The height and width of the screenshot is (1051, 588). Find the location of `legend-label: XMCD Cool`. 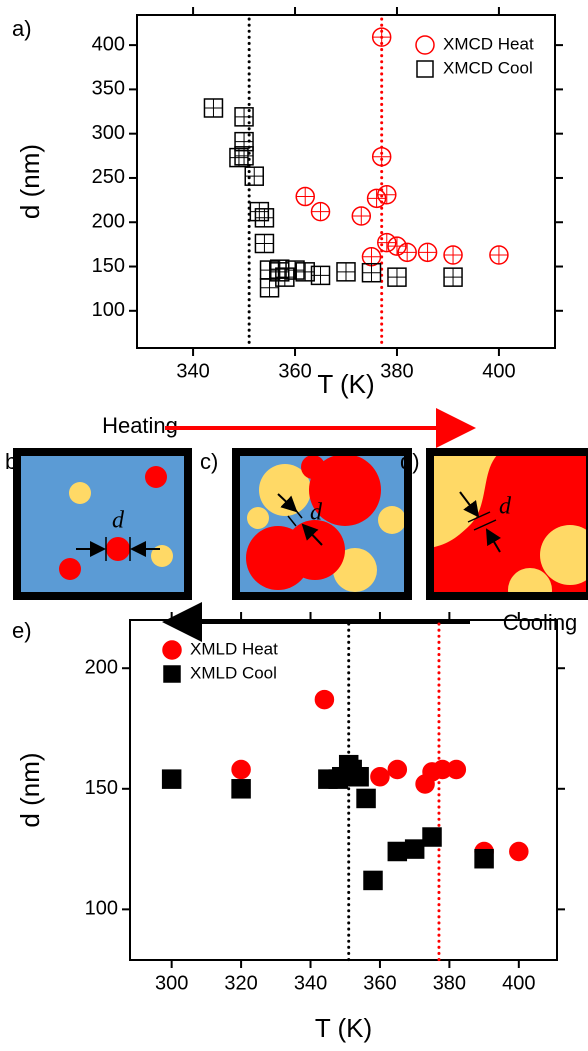

legend-label: XMCD Cool is located at coordinates (488, 67).